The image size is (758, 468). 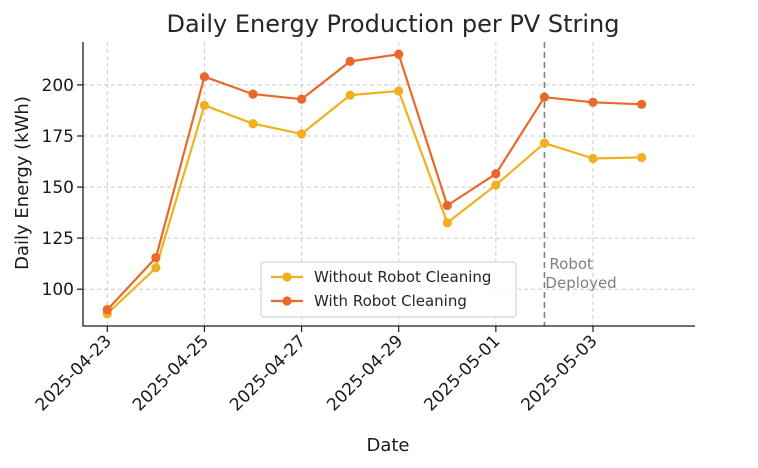 I want to click on annotation-layer: Robot Deployed, so click(x=580, y=184).